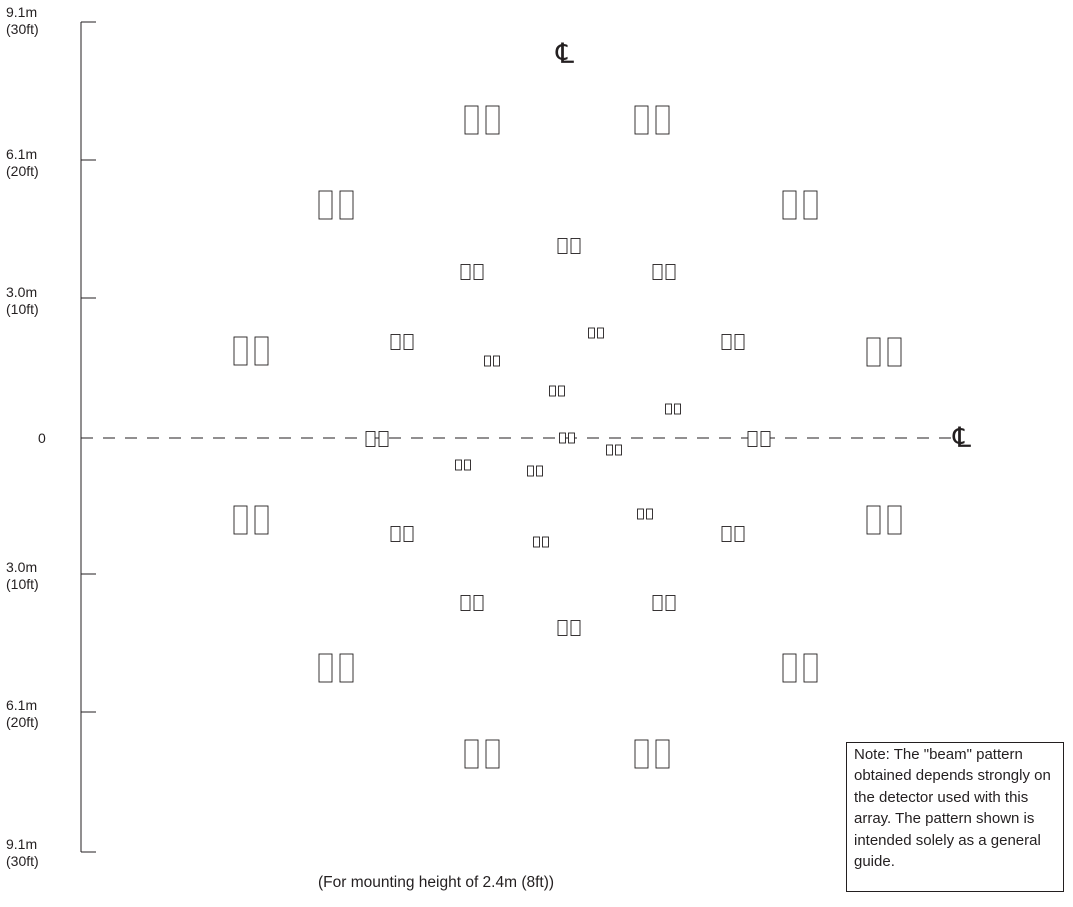  Describe the element at coordinates (22, 162) in the screenshot. I see `scale-label-top-6m: 6.1m (20ft)` at that location.